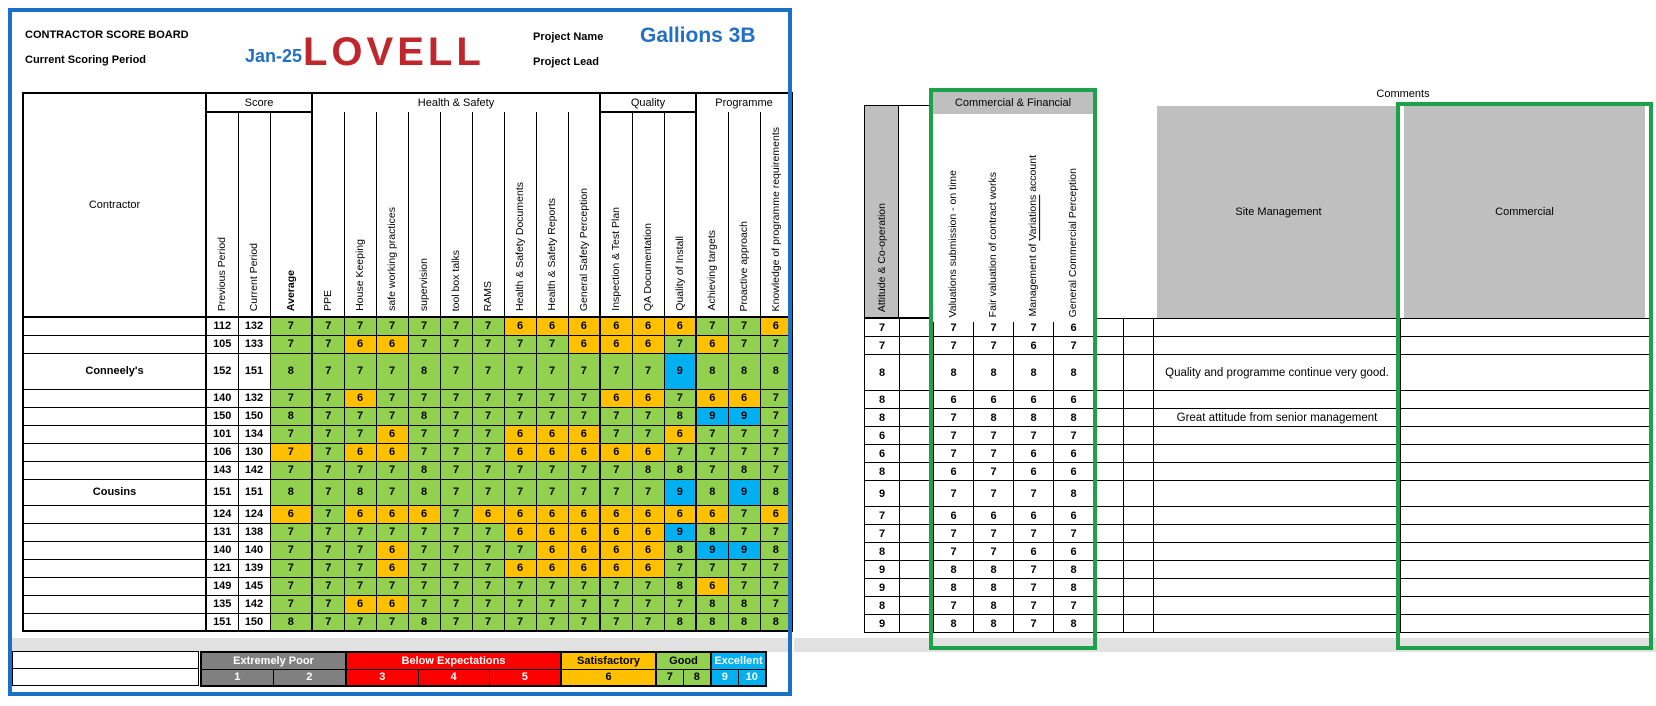 The width and height of the screenshot is (1656, 706). Describe the element at coordinates (222, 568) in the screenshot. I see `previous-period-cell: 121` at that location.